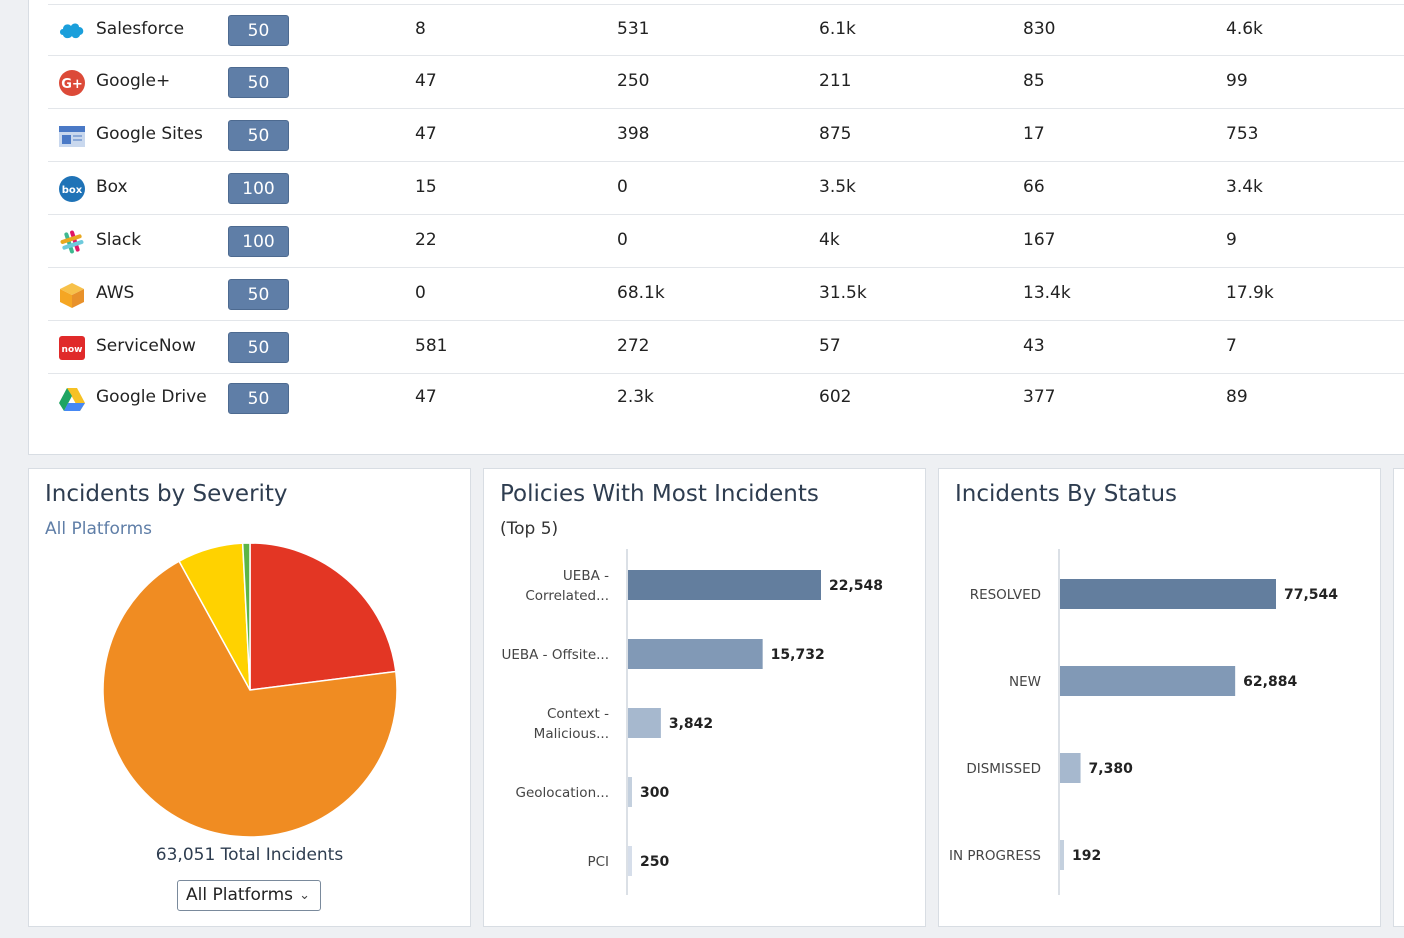 Image resolution: width=1404 pixels, height=938 pixels. Describe the element at coordinates (726, 295) in the screenshot. I see `table-row: AWS 50 0 68.1k 31.5k 13.4k 17.9k` at that location.